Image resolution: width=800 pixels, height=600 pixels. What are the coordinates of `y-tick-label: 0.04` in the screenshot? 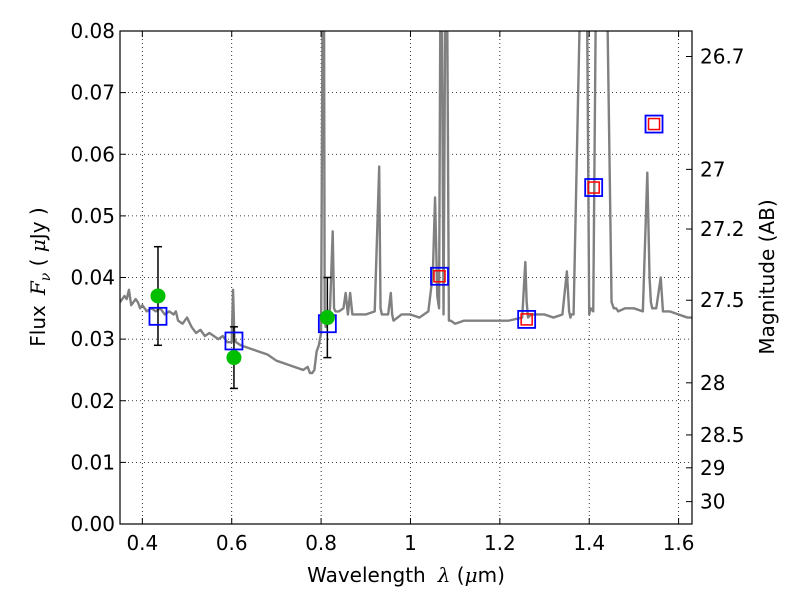 It's located at (92, 278).